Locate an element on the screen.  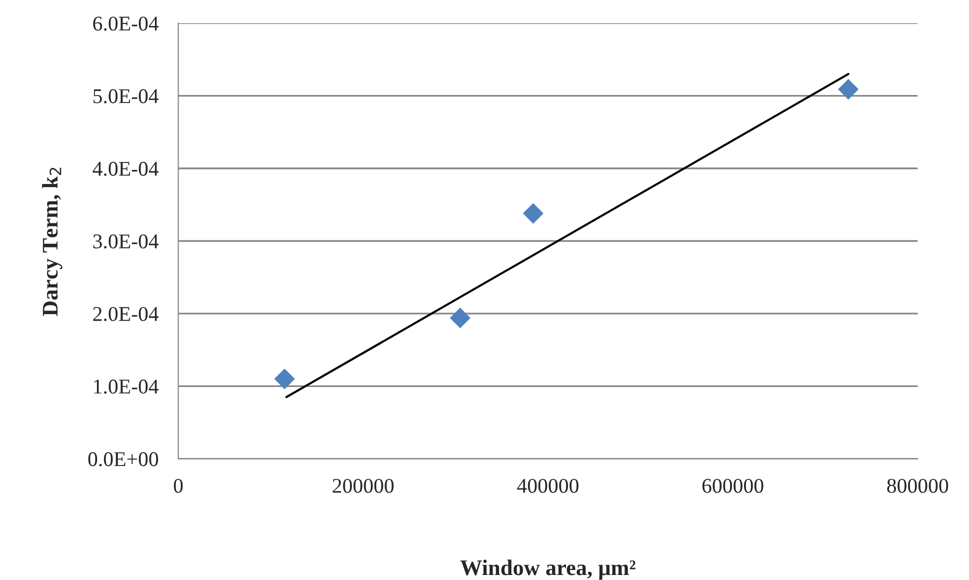
y-tick-label: 3.0E-04 is located at coordinates (126, 241).